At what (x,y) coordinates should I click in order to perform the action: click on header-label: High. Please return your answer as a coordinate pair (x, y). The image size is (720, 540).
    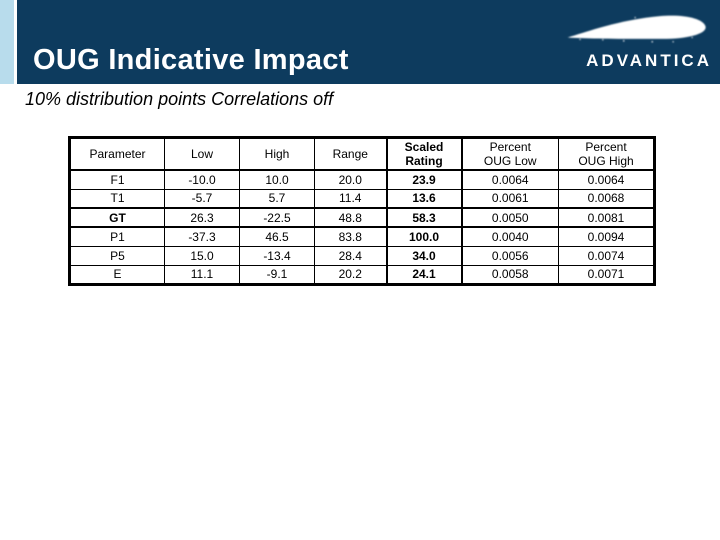
    Looking at the image, I should click on (277, 154).